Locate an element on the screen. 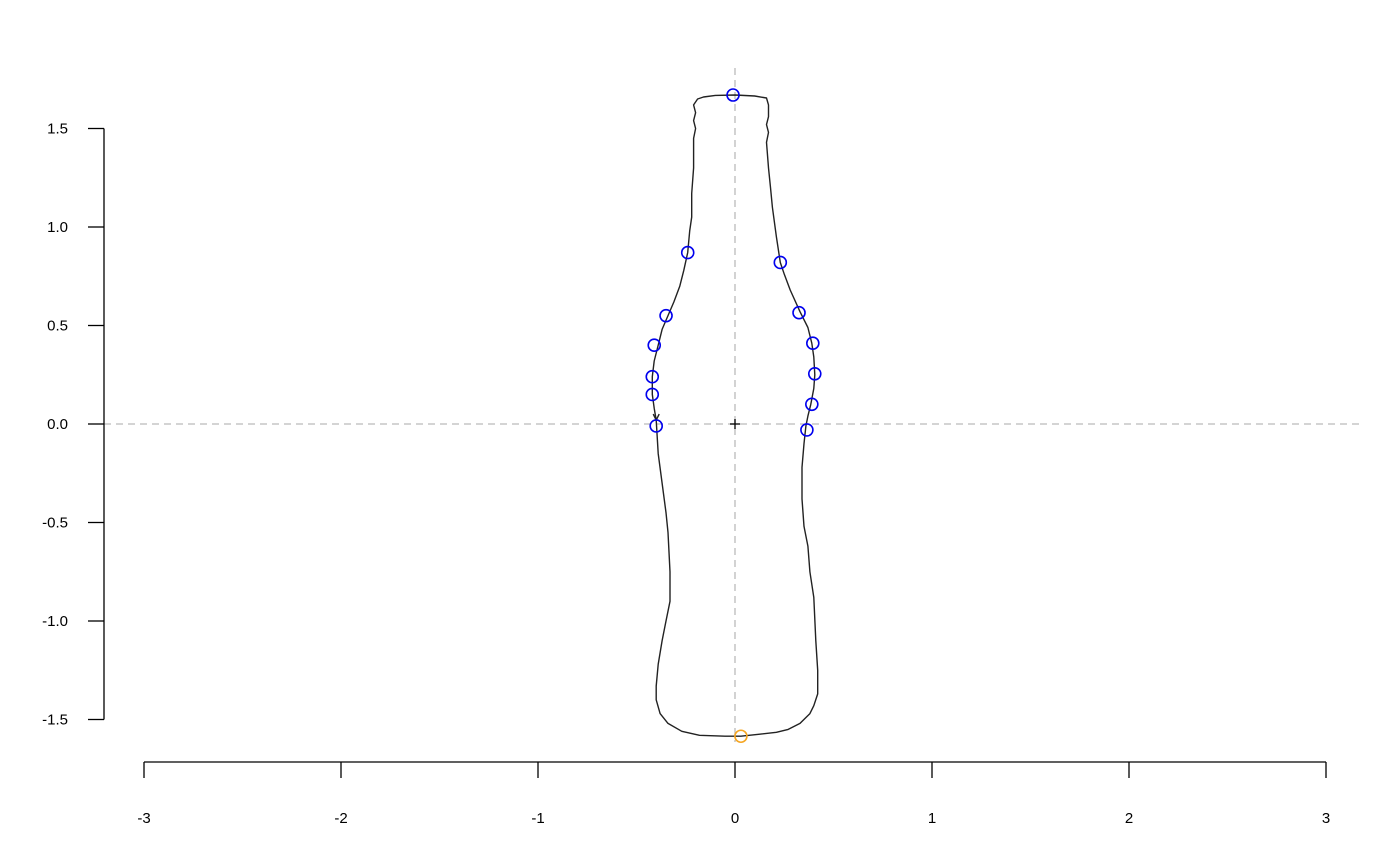  shape-outline is located at coordinates (735, 415).